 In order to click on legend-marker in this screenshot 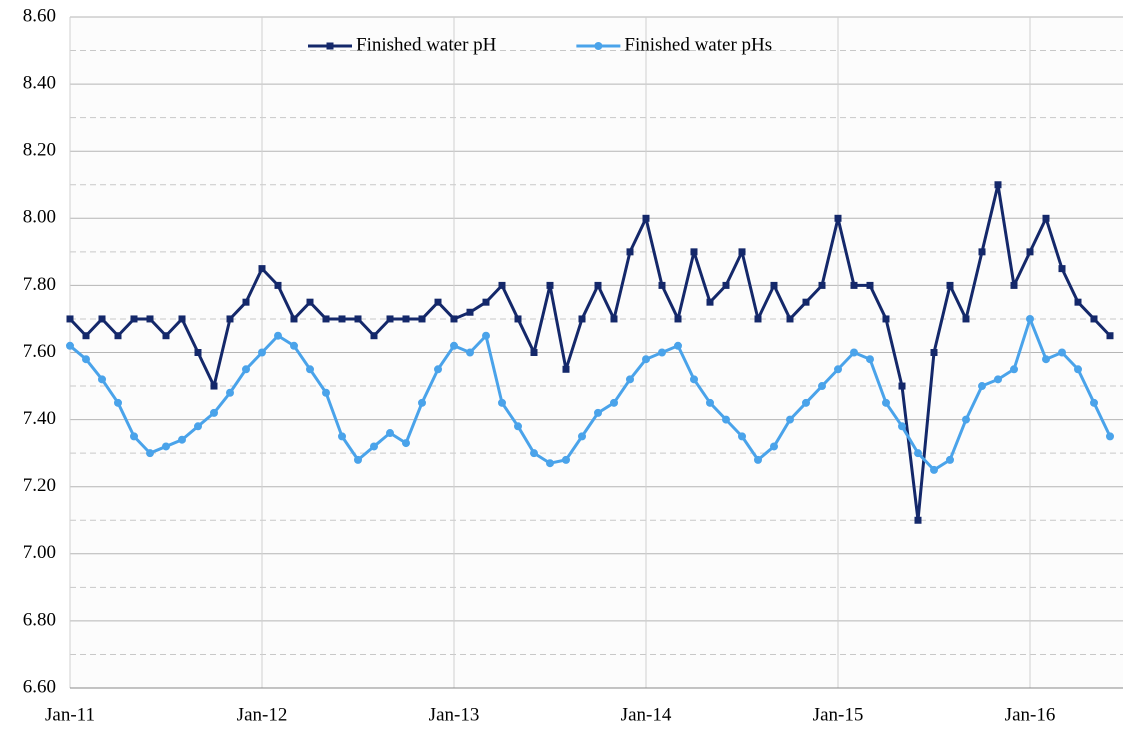, I will do `click(598, 46)`.